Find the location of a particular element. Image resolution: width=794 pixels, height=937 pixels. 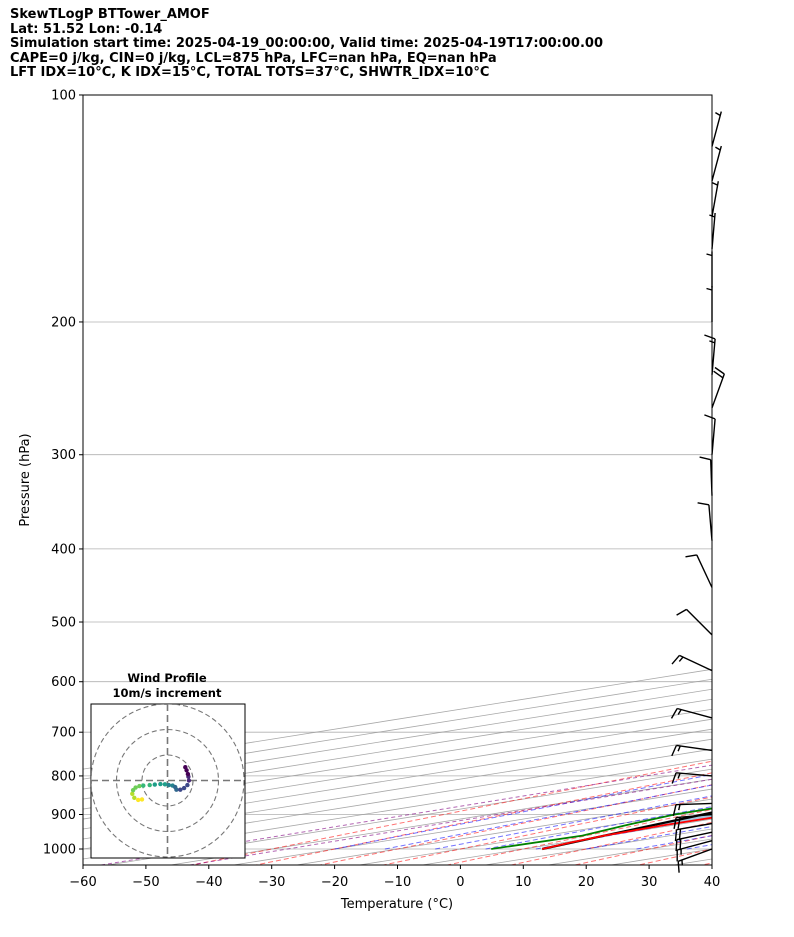

x-tick-label: 10 is located at coordinates (523, 882).